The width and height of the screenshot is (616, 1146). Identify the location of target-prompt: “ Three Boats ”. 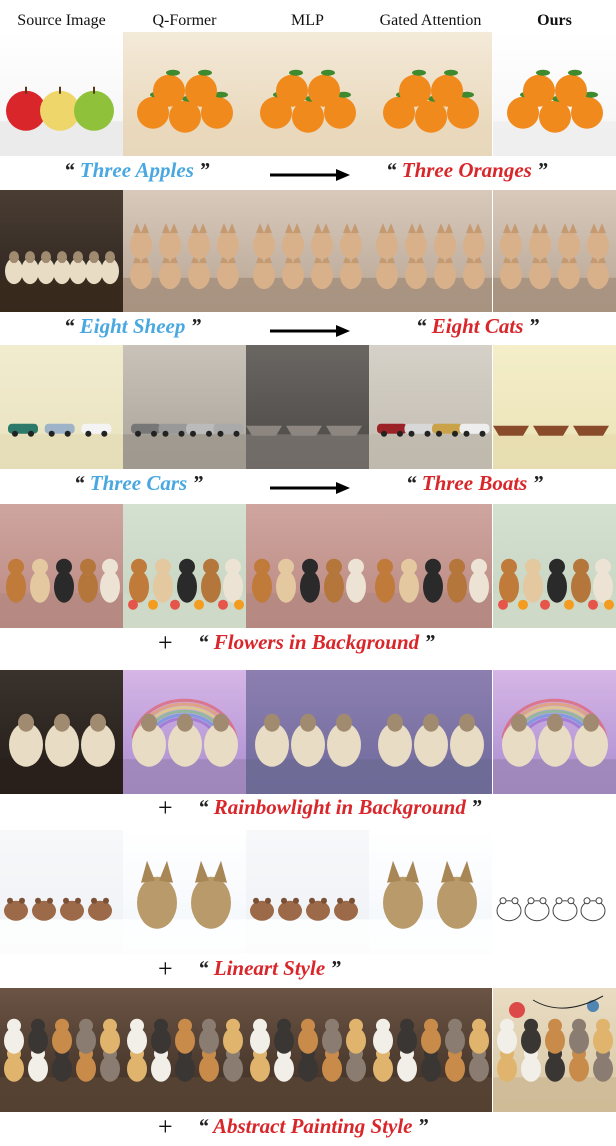
(475, 483).